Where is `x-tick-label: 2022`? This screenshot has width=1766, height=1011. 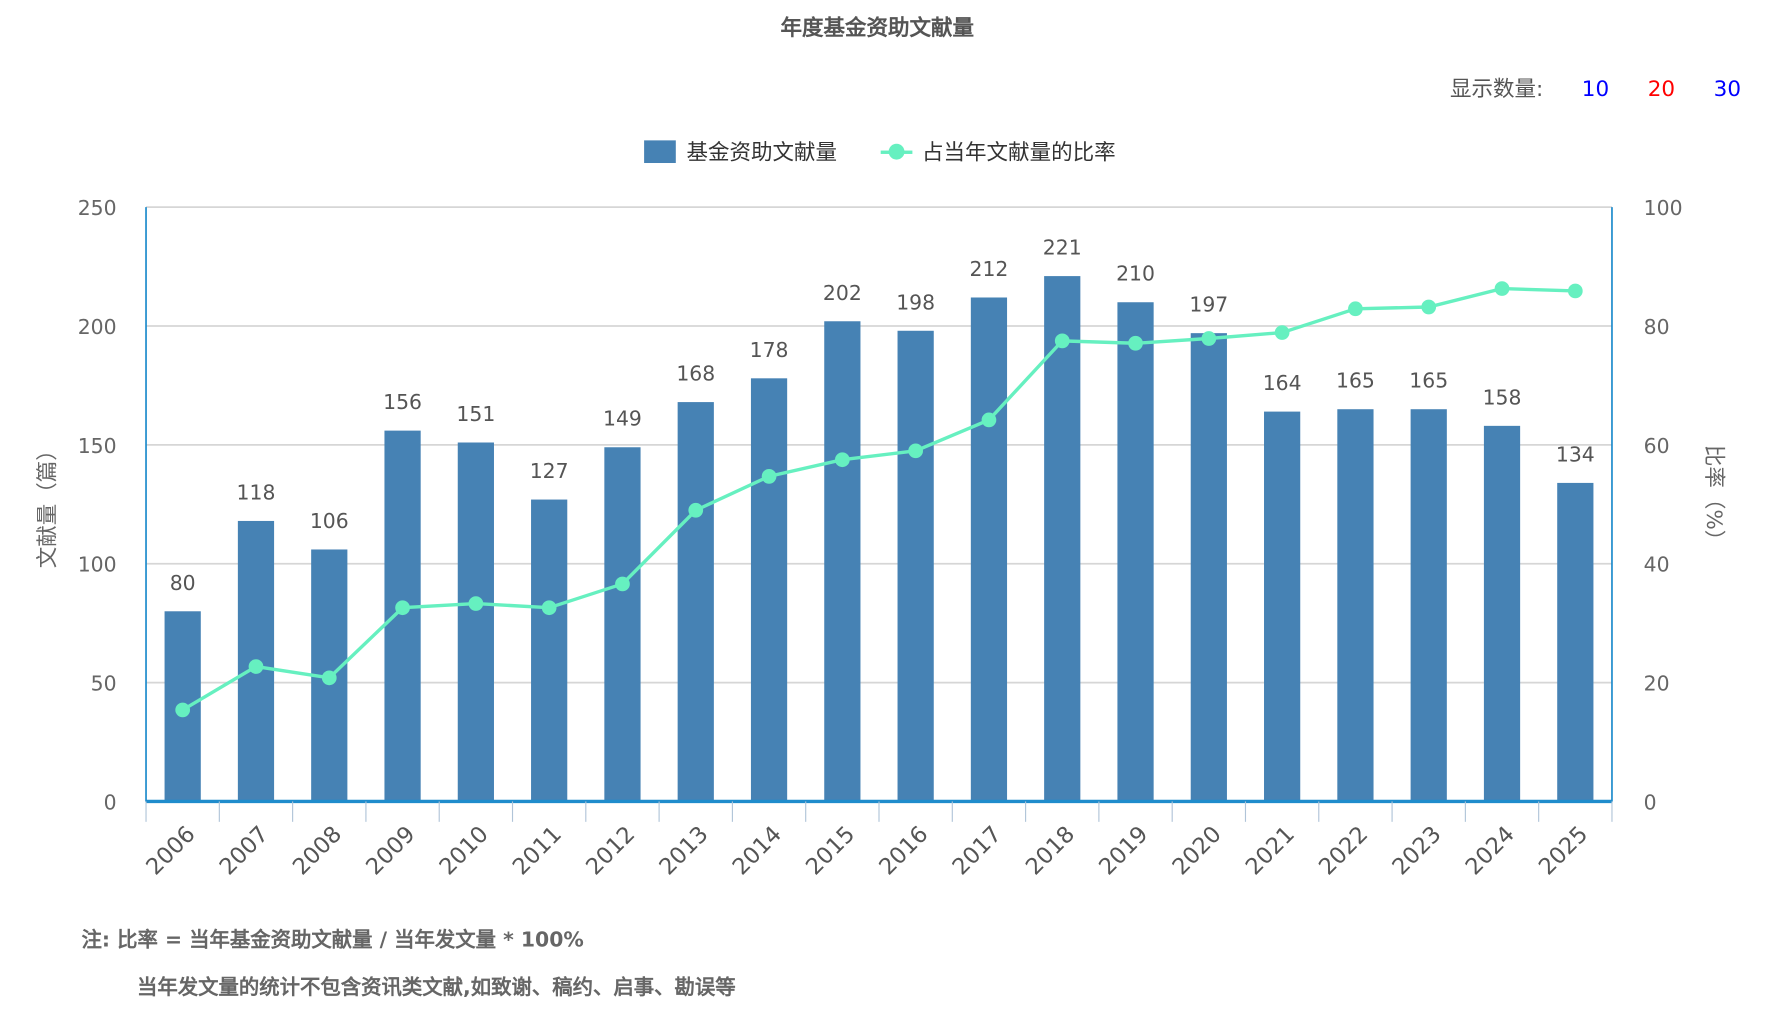 x-tick-label: 2022 is located at coordinates (1343, 850).